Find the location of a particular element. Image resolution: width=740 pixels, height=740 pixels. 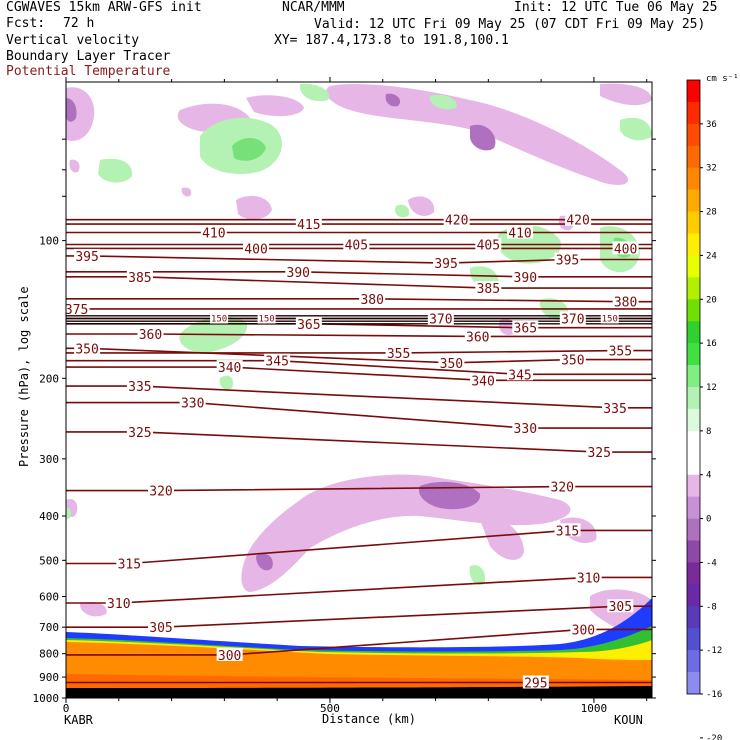

colorbar-unit: cm s⁻¹ is located at coordinates (722, 79).